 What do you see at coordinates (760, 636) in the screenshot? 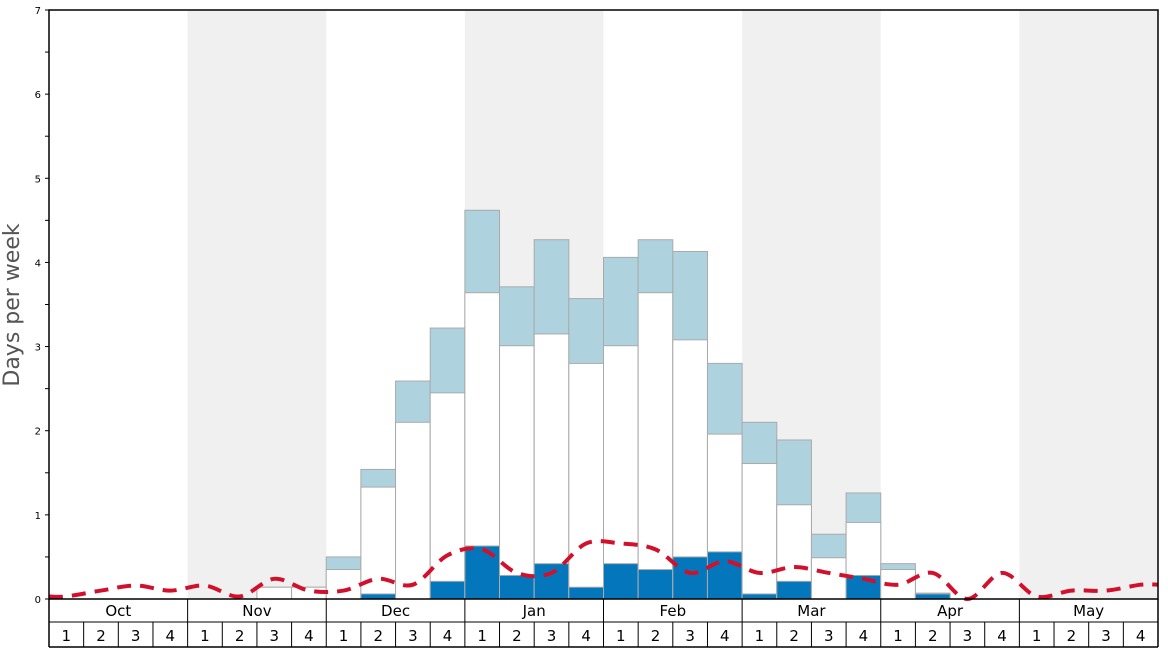
I see `week-label-20: 1` at bounding box center [760, 636].